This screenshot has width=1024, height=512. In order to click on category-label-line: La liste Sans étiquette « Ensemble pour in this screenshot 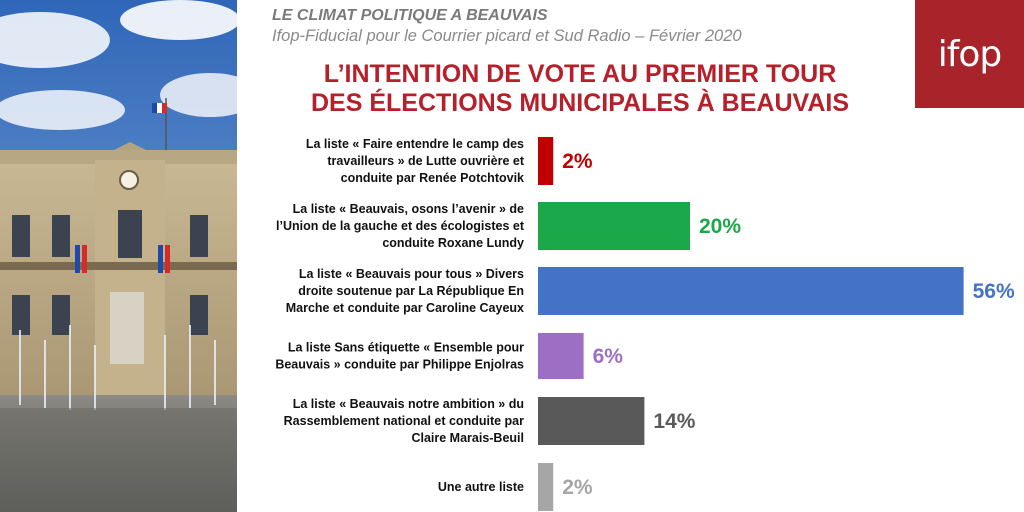, I will do `click(406, 348)`.